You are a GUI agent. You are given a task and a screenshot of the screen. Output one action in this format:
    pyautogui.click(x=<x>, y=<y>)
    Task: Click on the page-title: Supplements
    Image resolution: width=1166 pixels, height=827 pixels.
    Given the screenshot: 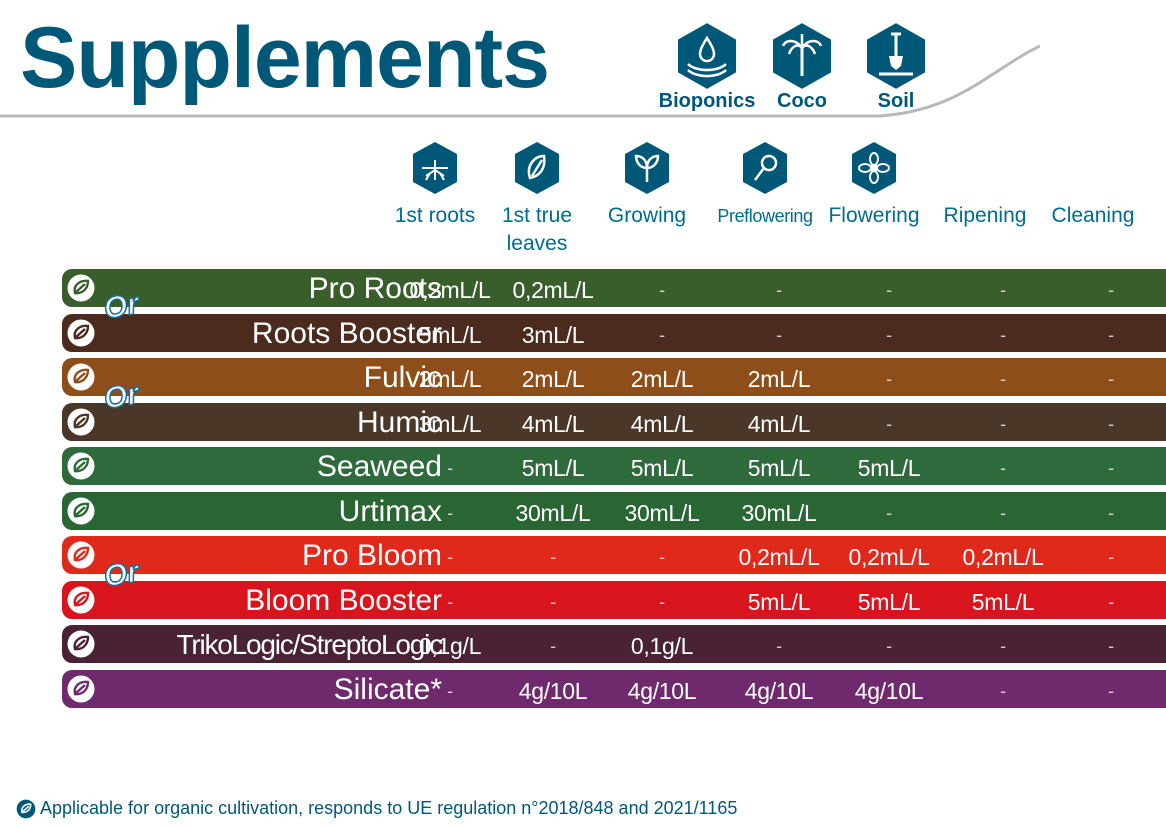 What is the action you would take?
    pyautogui.click(x=285, y=58)
    